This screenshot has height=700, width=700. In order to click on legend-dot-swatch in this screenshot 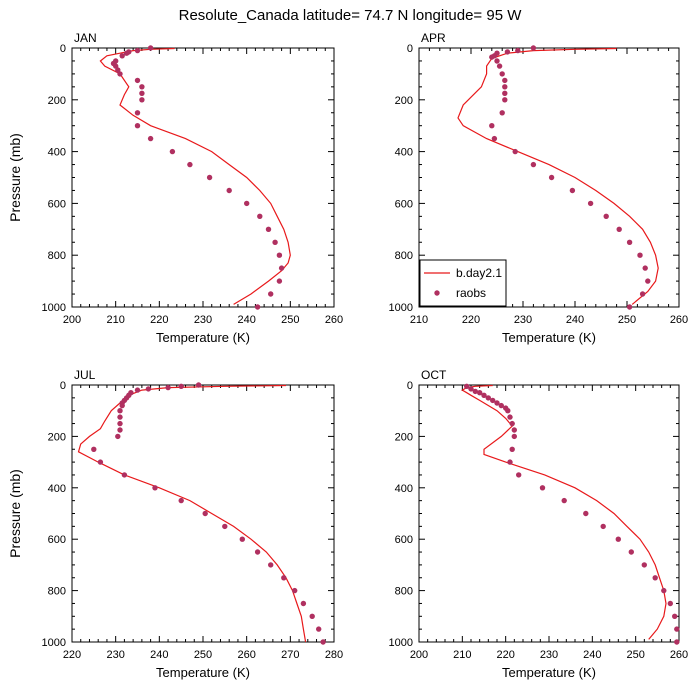, I will do `click(437, 293)`.